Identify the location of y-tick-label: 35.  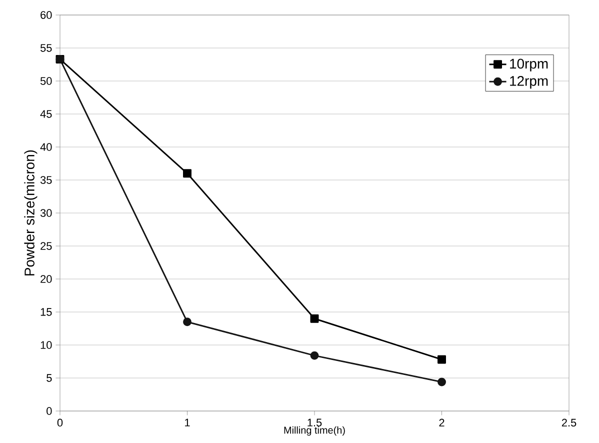
(46, 180).